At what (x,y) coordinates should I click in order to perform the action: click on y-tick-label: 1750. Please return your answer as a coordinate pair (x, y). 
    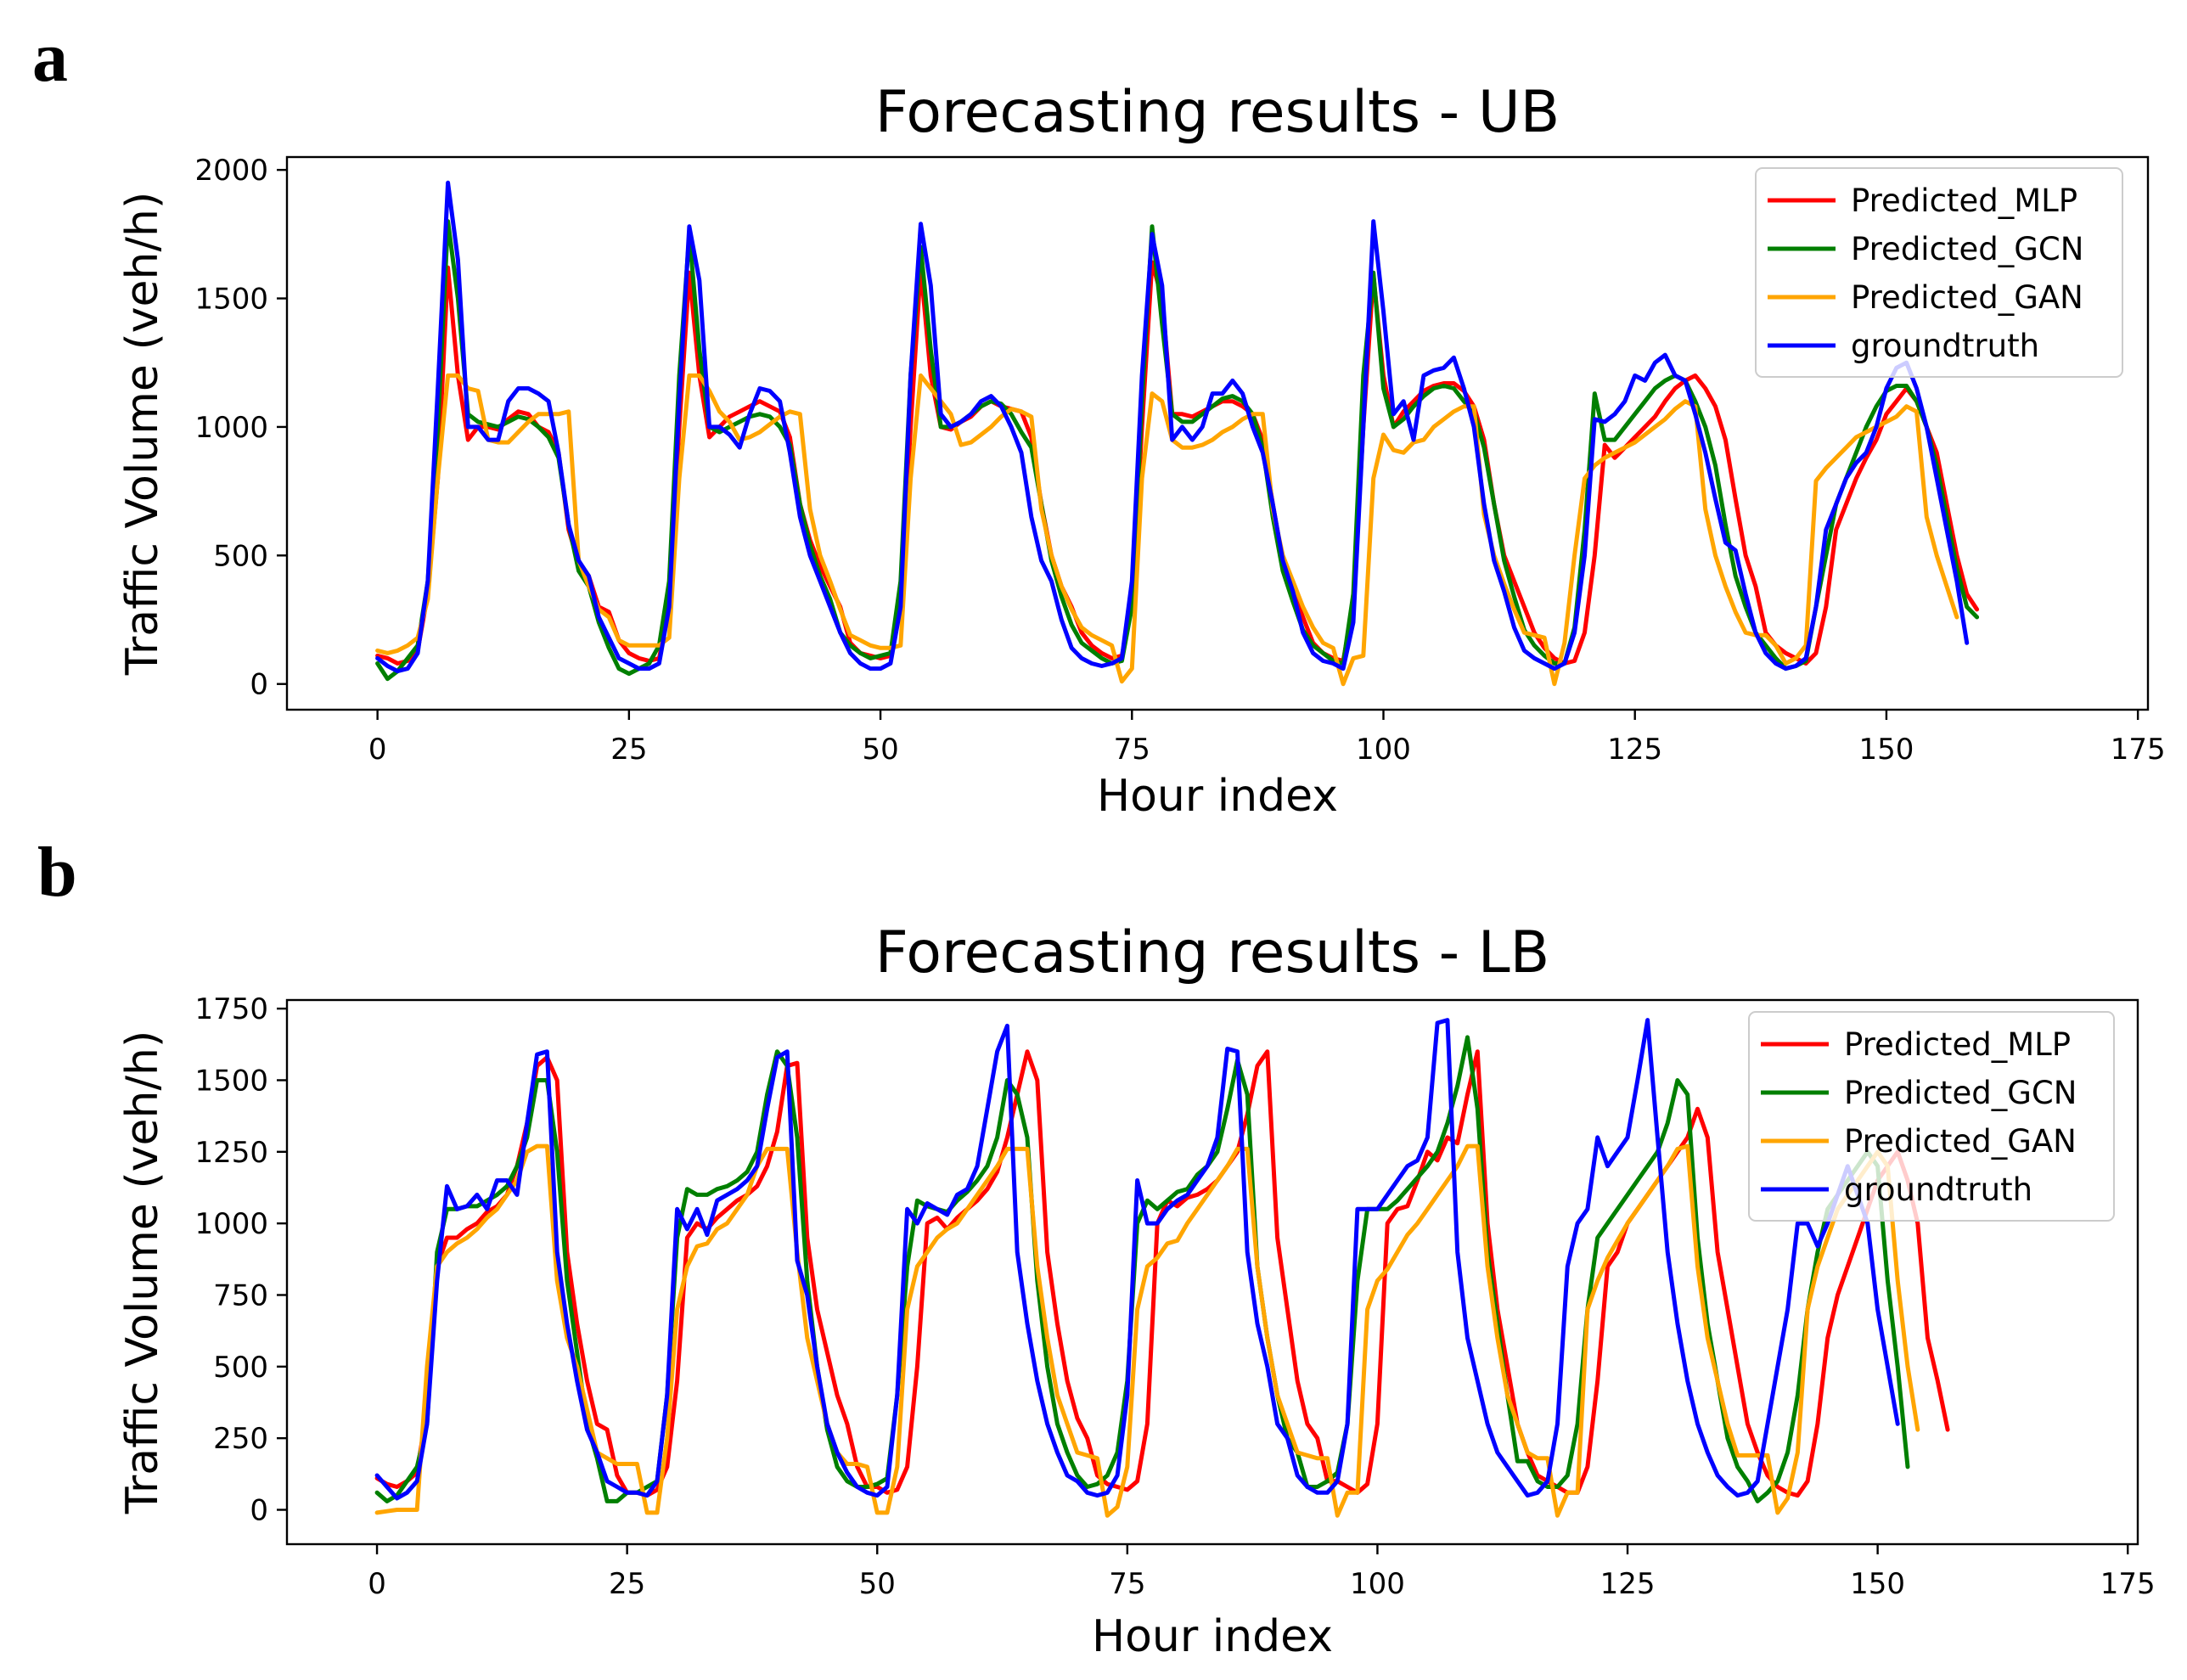
    Looking at the image, I should click on (231, 1009).